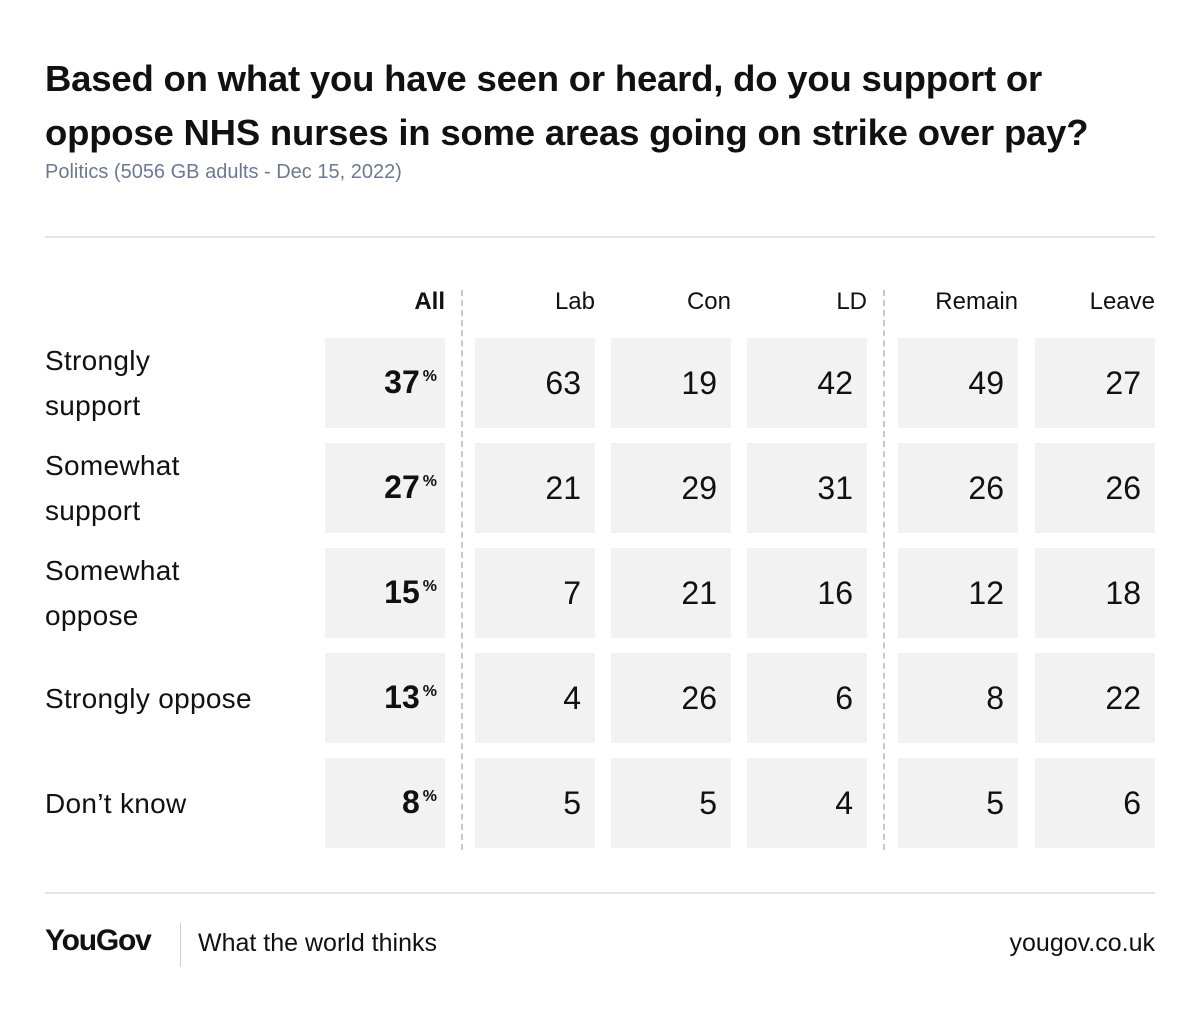 Image resolution: width=1200 pixels, height=1013 pixels. I want to click on value-cell-all: 13%, so click(385, 698).